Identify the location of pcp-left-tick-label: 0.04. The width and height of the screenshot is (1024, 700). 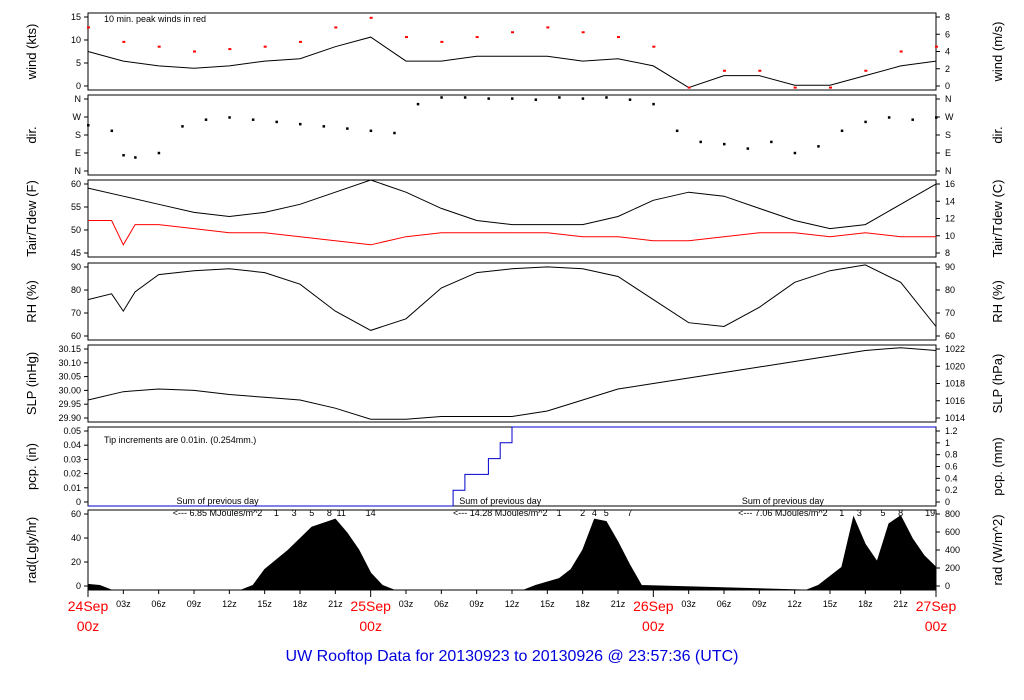
(72, 445).